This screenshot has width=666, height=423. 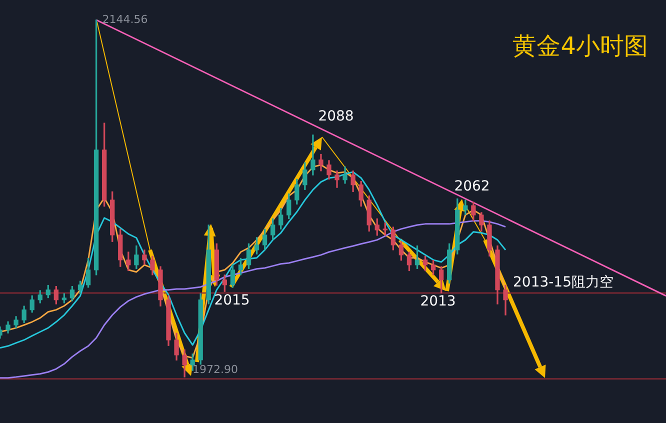 I want to click on annotation: 1972.90, so click(x=215, y=369).